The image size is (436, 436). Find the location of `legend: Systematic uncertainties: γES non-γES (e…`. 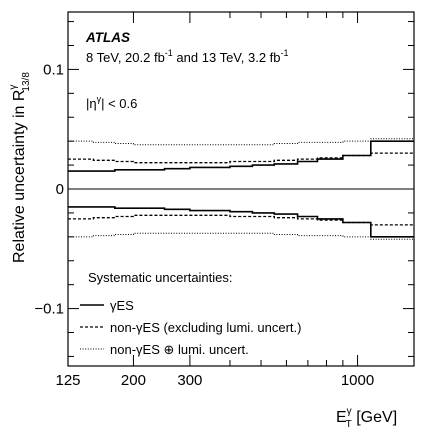

legend: Systematic uncertainties: γES non-γES (e… is located at coordinates (190, 313).